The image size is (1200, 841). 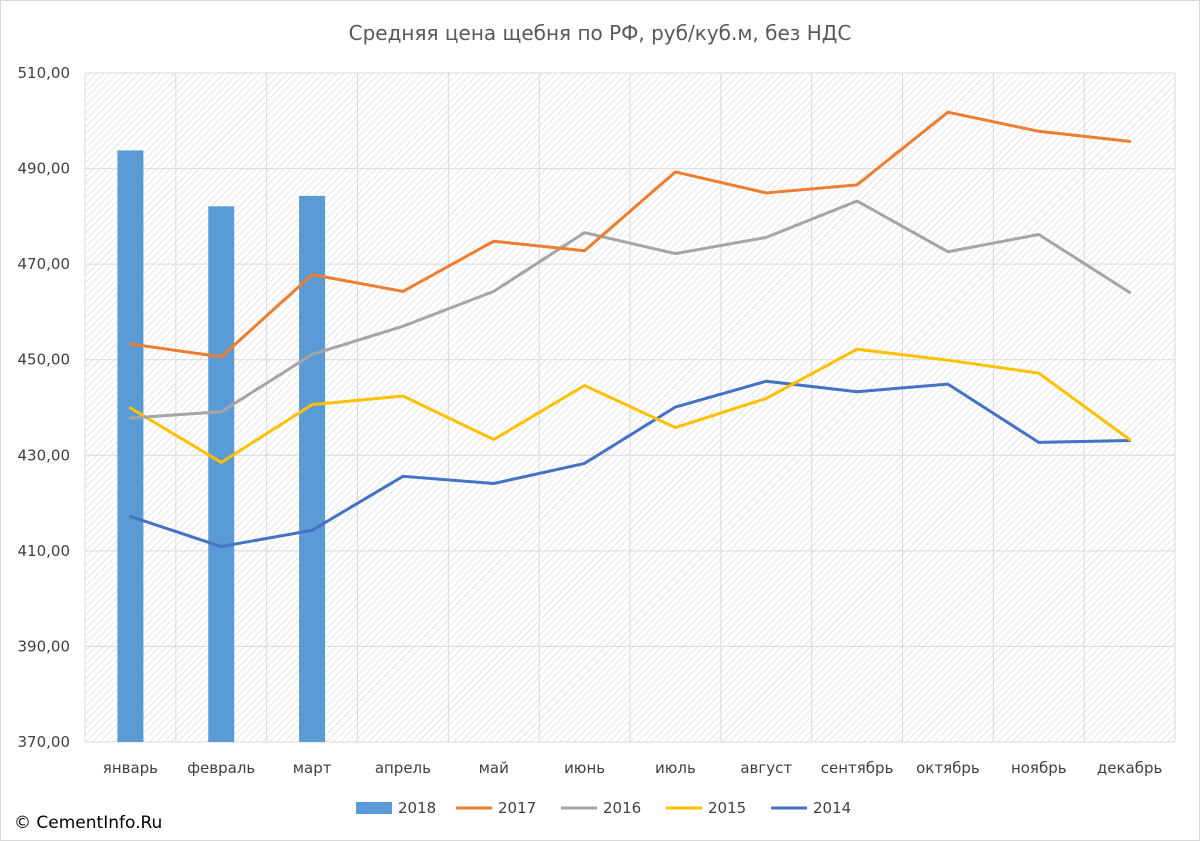 What do you see at coordinates (494, 768) in the screenshot?
I see `x-tick-label: май` at bounding box center [494, 768].